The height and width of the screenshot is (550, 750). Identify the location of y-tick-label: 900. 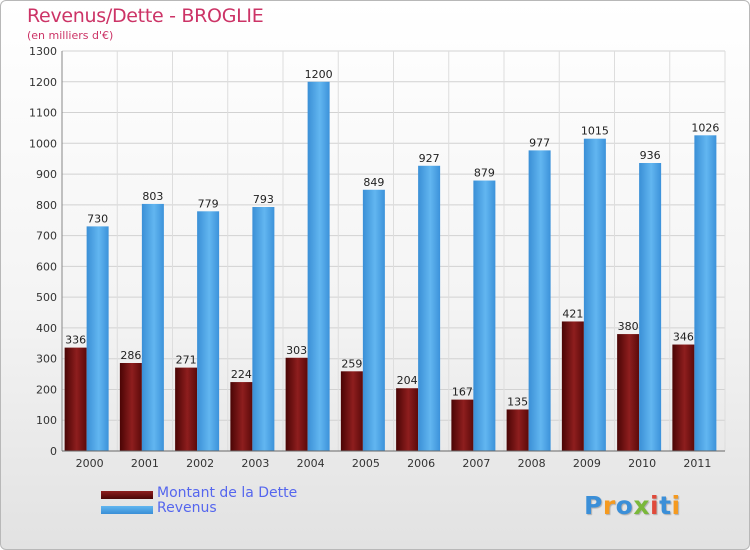
(46, 174).